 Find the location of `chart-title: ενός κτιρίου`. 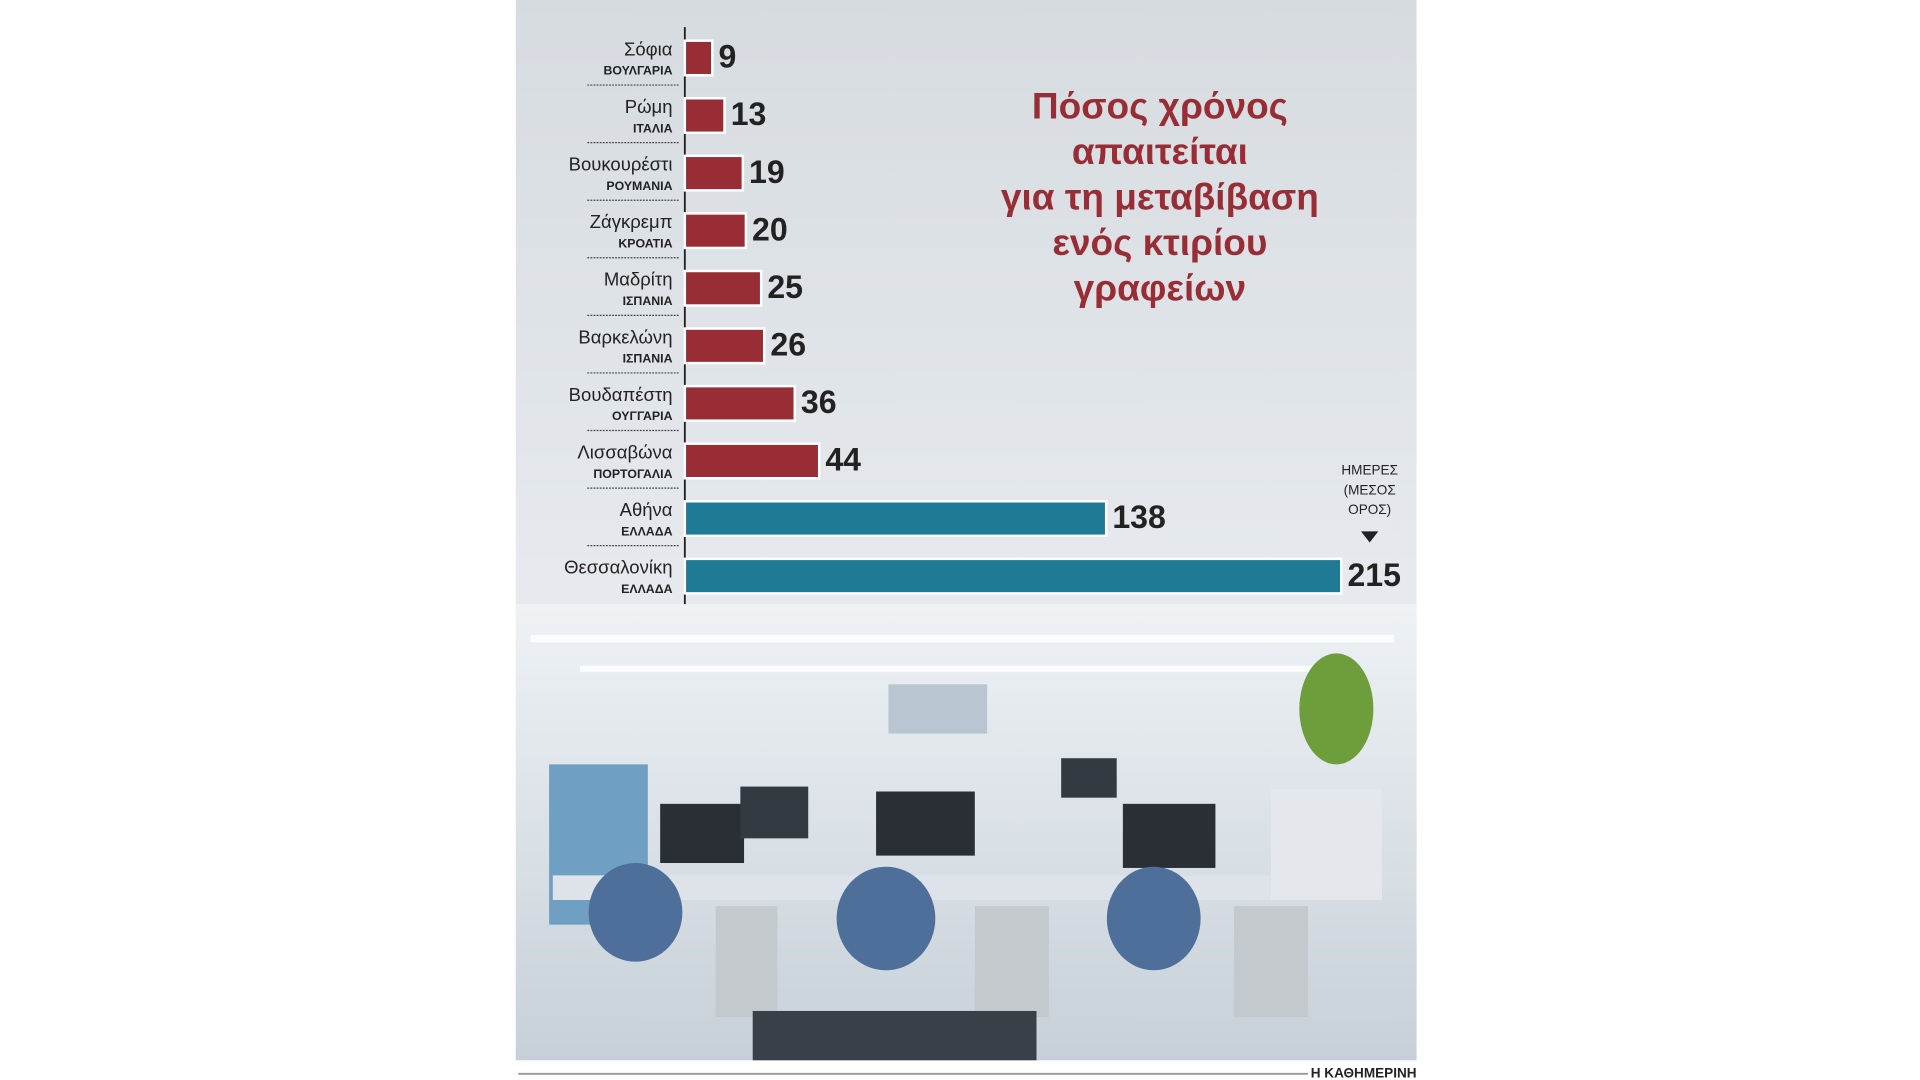

chart-title: ενός κτιρίου is located at coordinates (1159, 242).